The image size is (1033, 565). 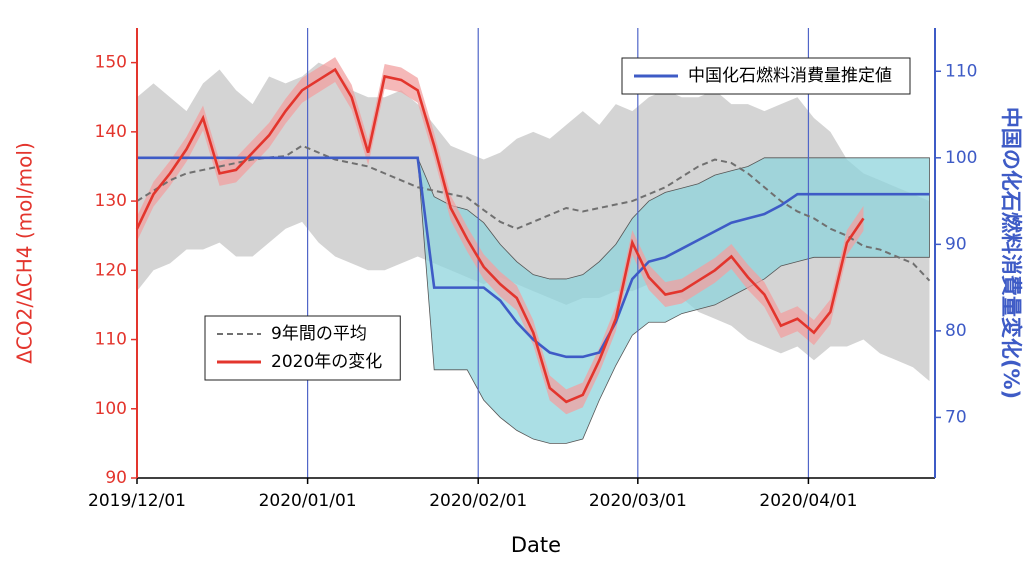 I want to click on x-tick-label: 2019/12/01, so click(x=137, y=501).